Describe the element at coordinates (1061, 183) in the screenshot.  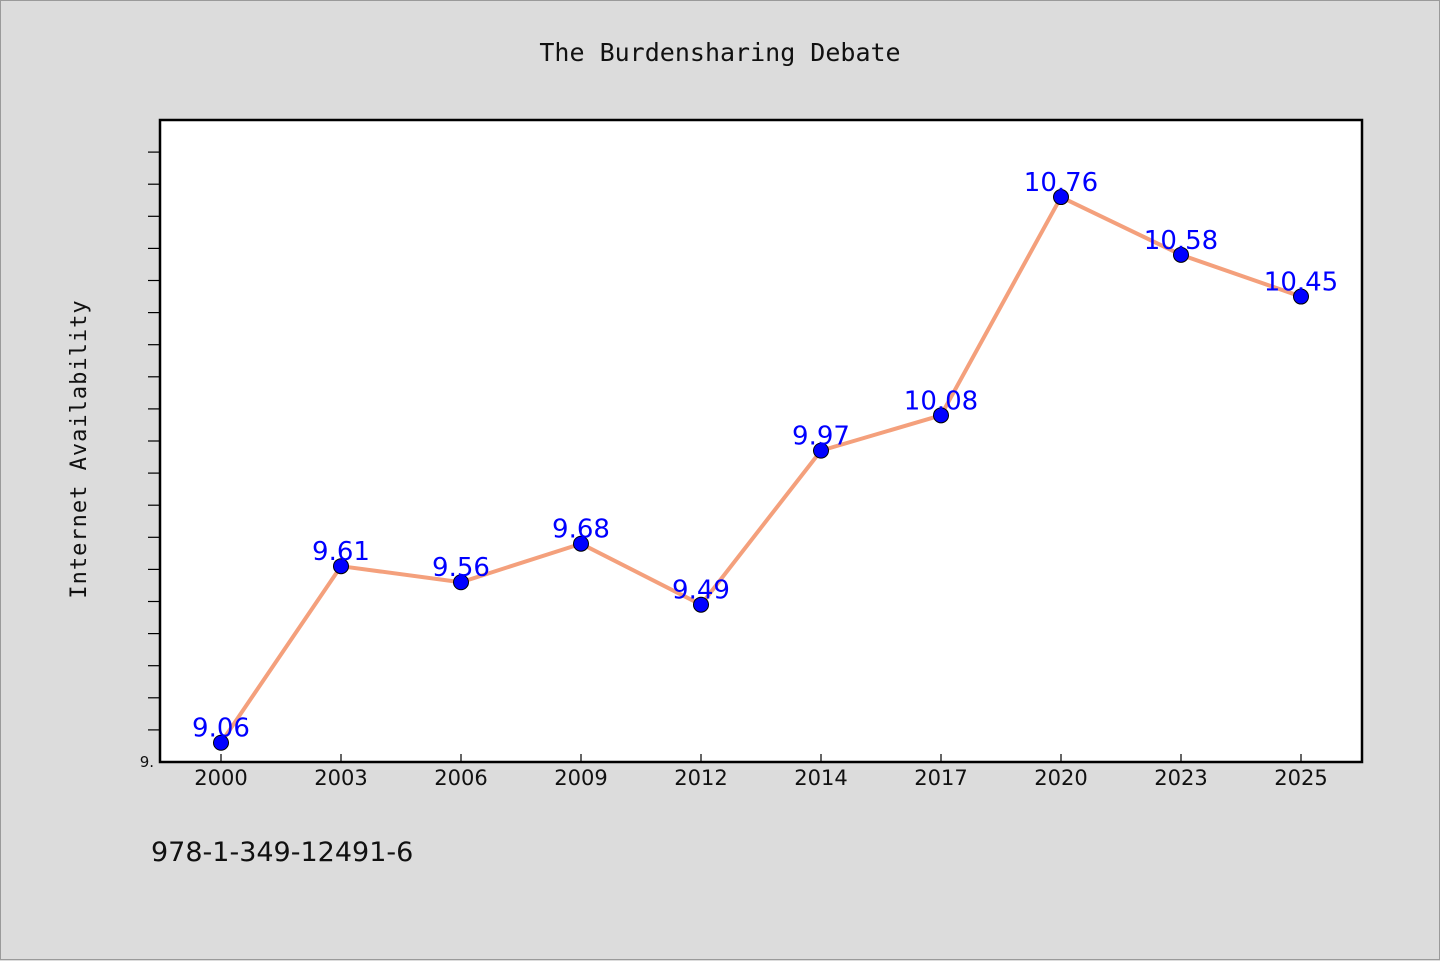
I see `data-label: 10.76` at that location.